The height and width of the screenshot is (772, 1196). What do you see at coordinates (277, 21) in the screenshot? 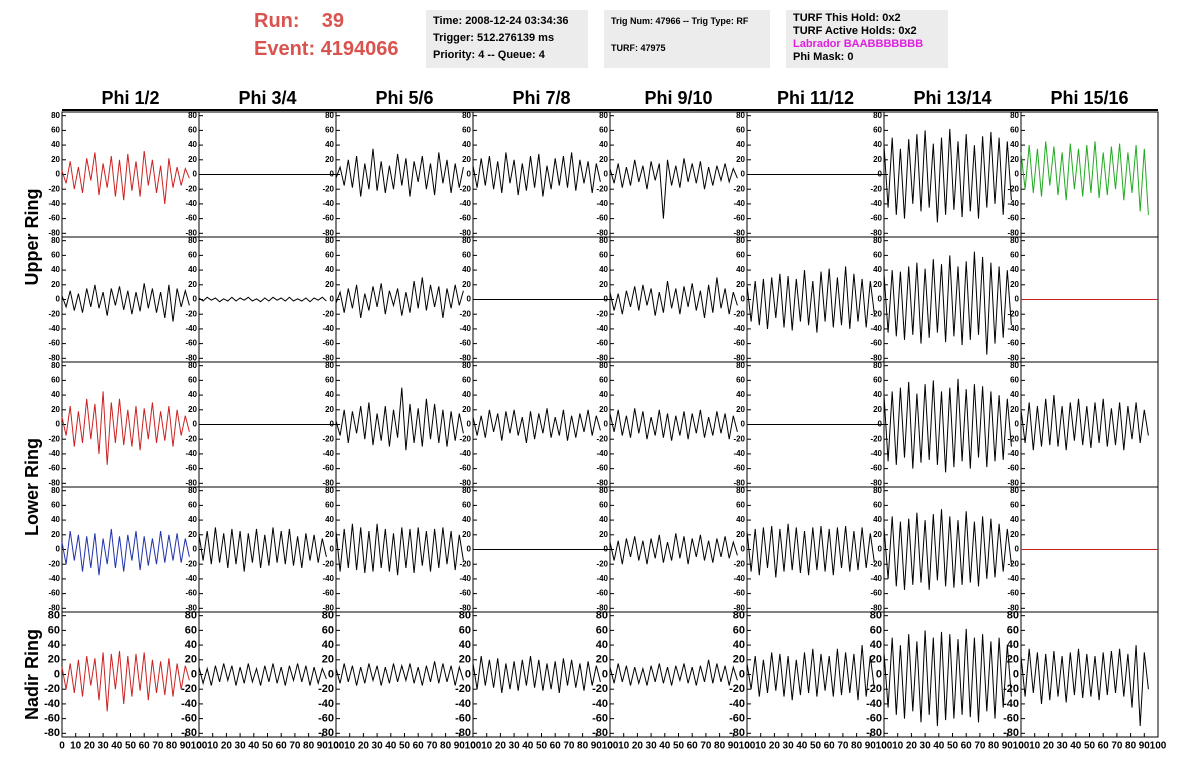
I see `run-label: Run:` at bounding box center [277, 21].